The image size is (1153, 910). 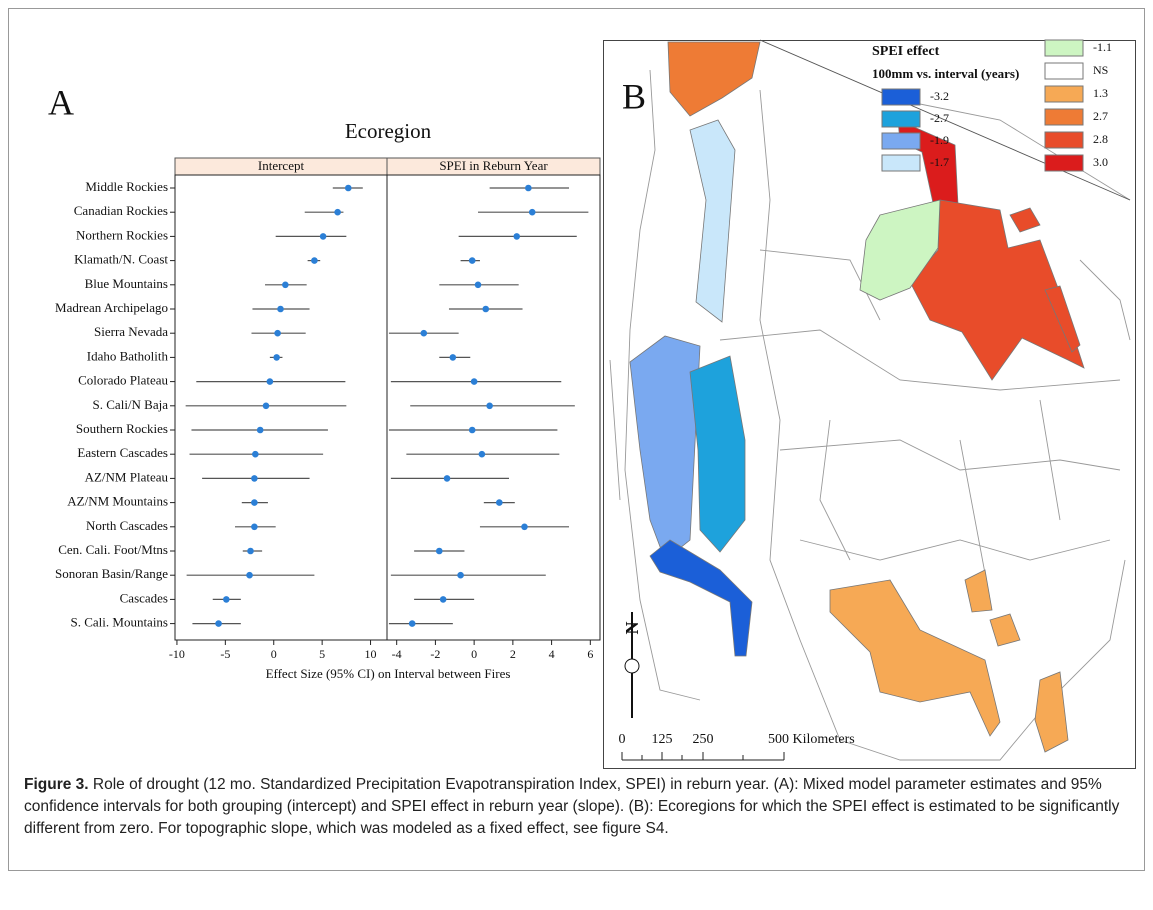 What do you see at coordinates (435, 654) in the screenshot?
I see `x-tick-label: -2` at bounding box center [435, 654].